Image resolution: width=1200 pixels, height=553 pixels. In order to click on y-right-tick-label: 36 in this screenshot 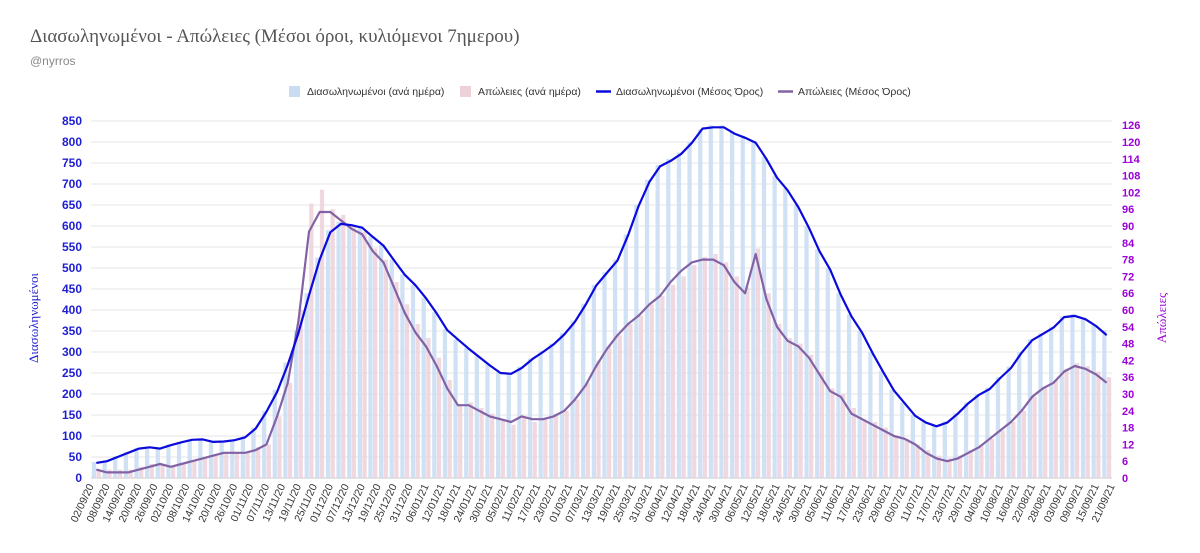, I will do `click(1128, 378)`.